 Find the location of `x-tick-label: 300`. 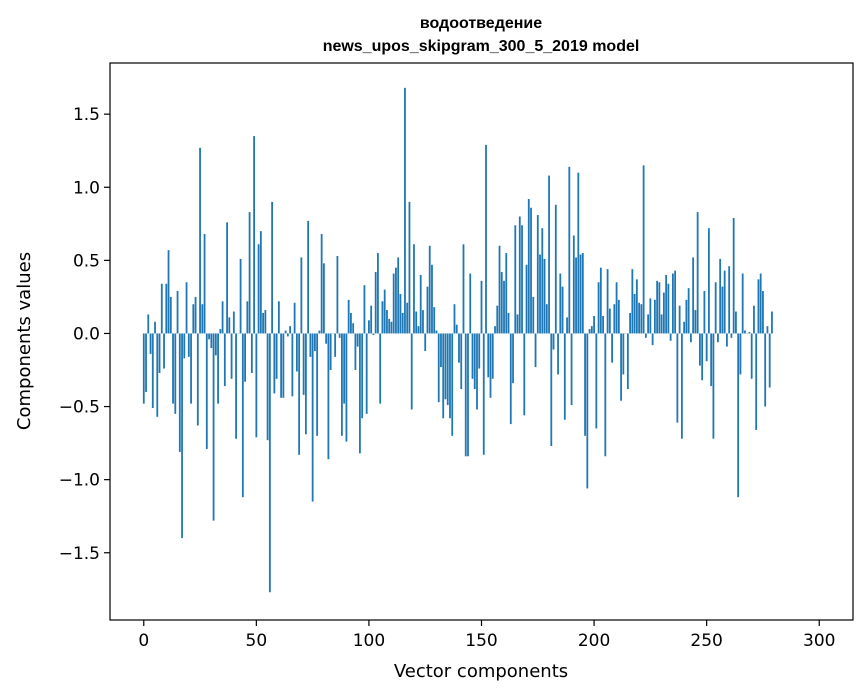

x-tick-label: 300 is located at coordinates (819, 641).